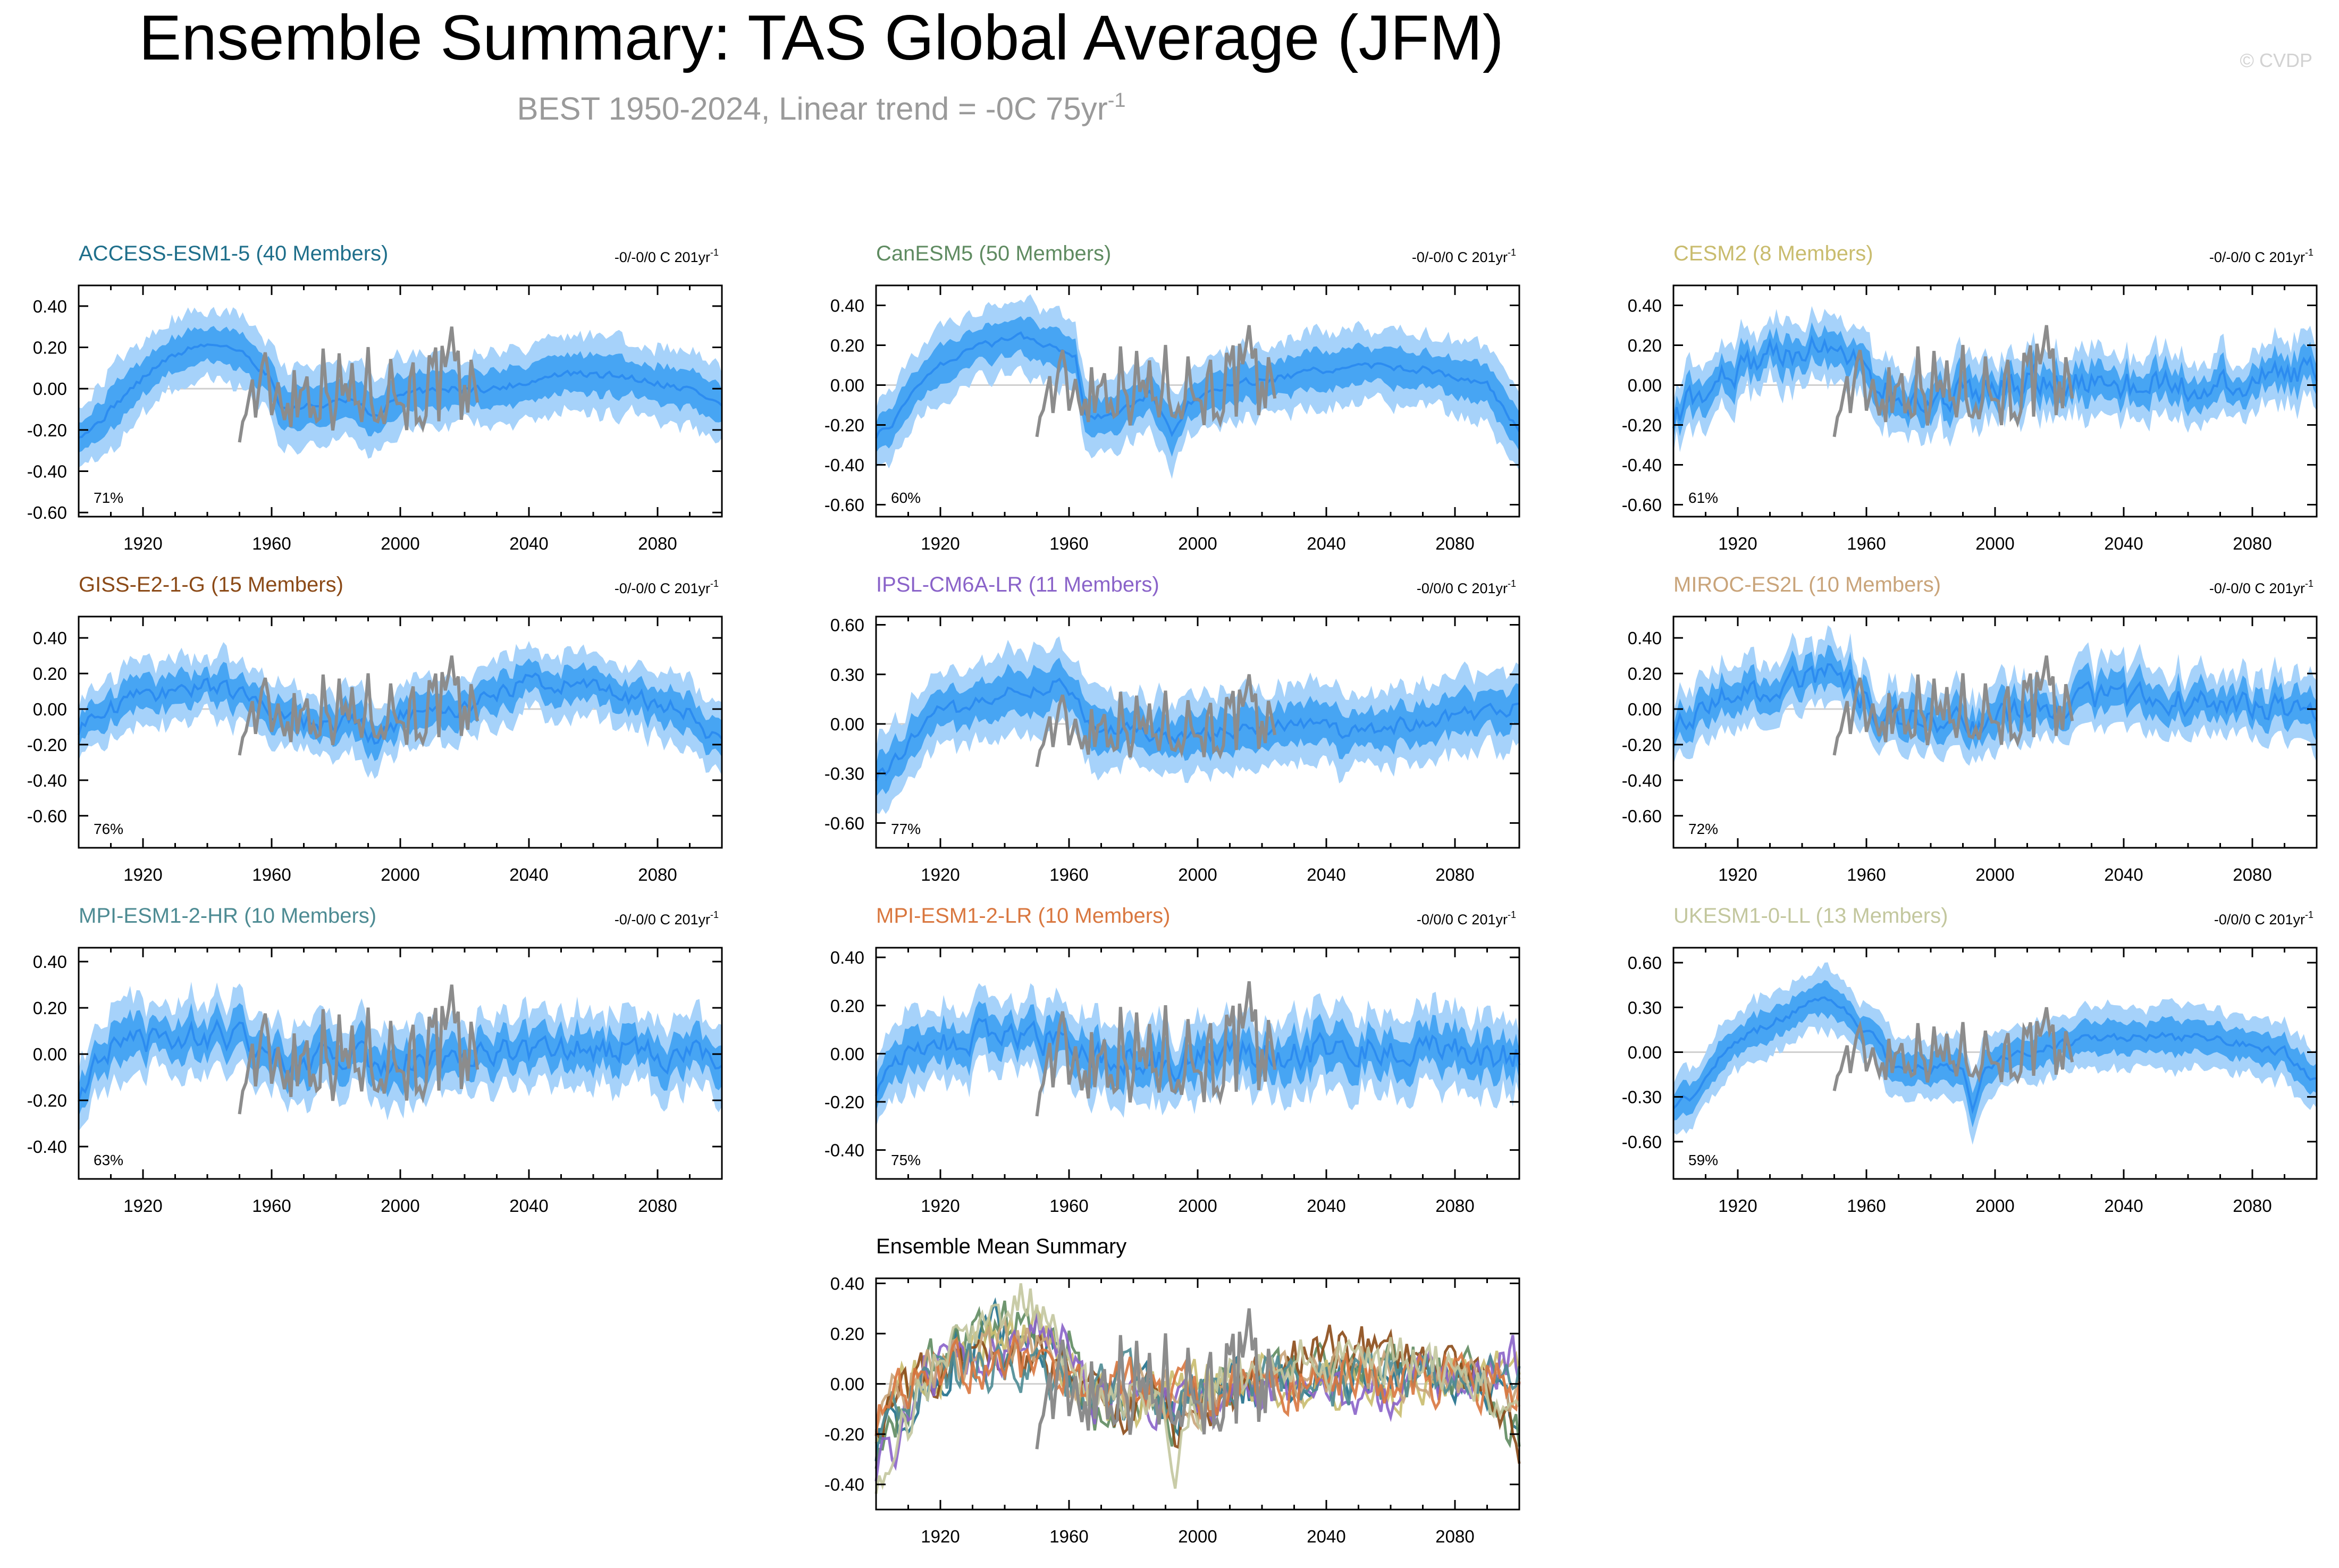  What do you see at coordinates (1703, 498) in the screenshot?
I see `percent-label: 61%` at bounding box center [1703, 498].